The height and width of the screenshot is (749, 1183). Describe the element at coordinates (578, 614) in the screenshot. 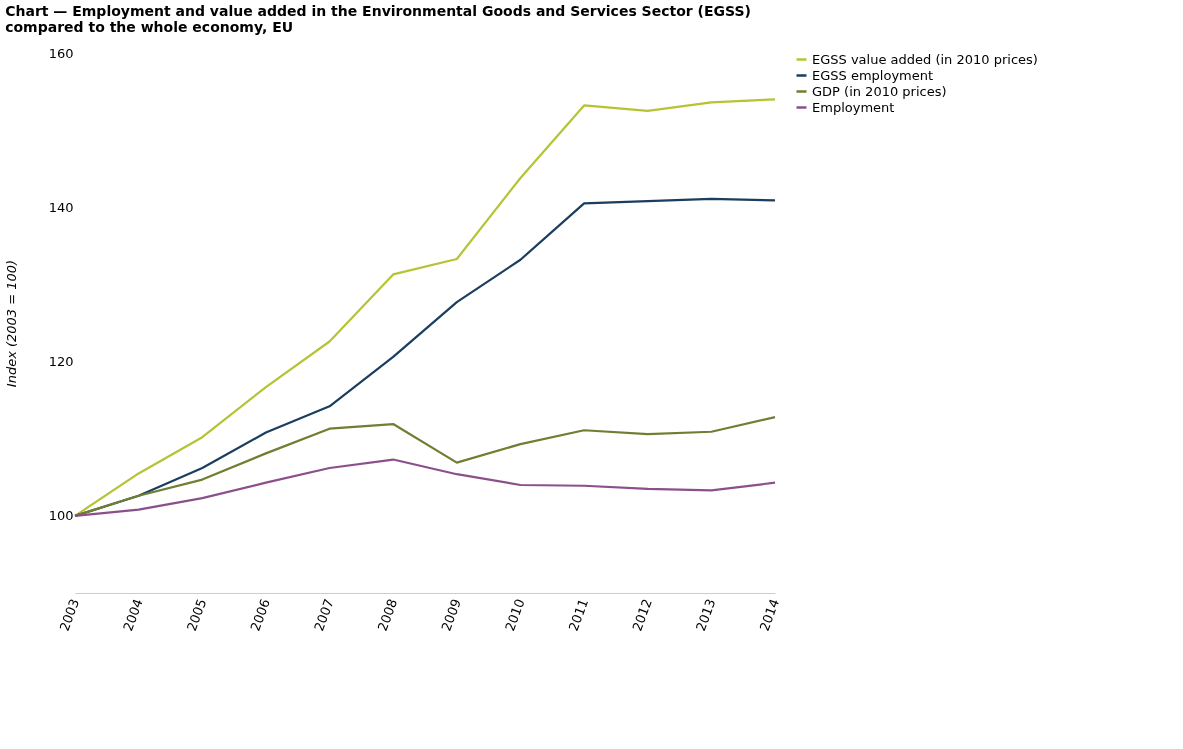

I see `x-tick-label: 2011` at that location.